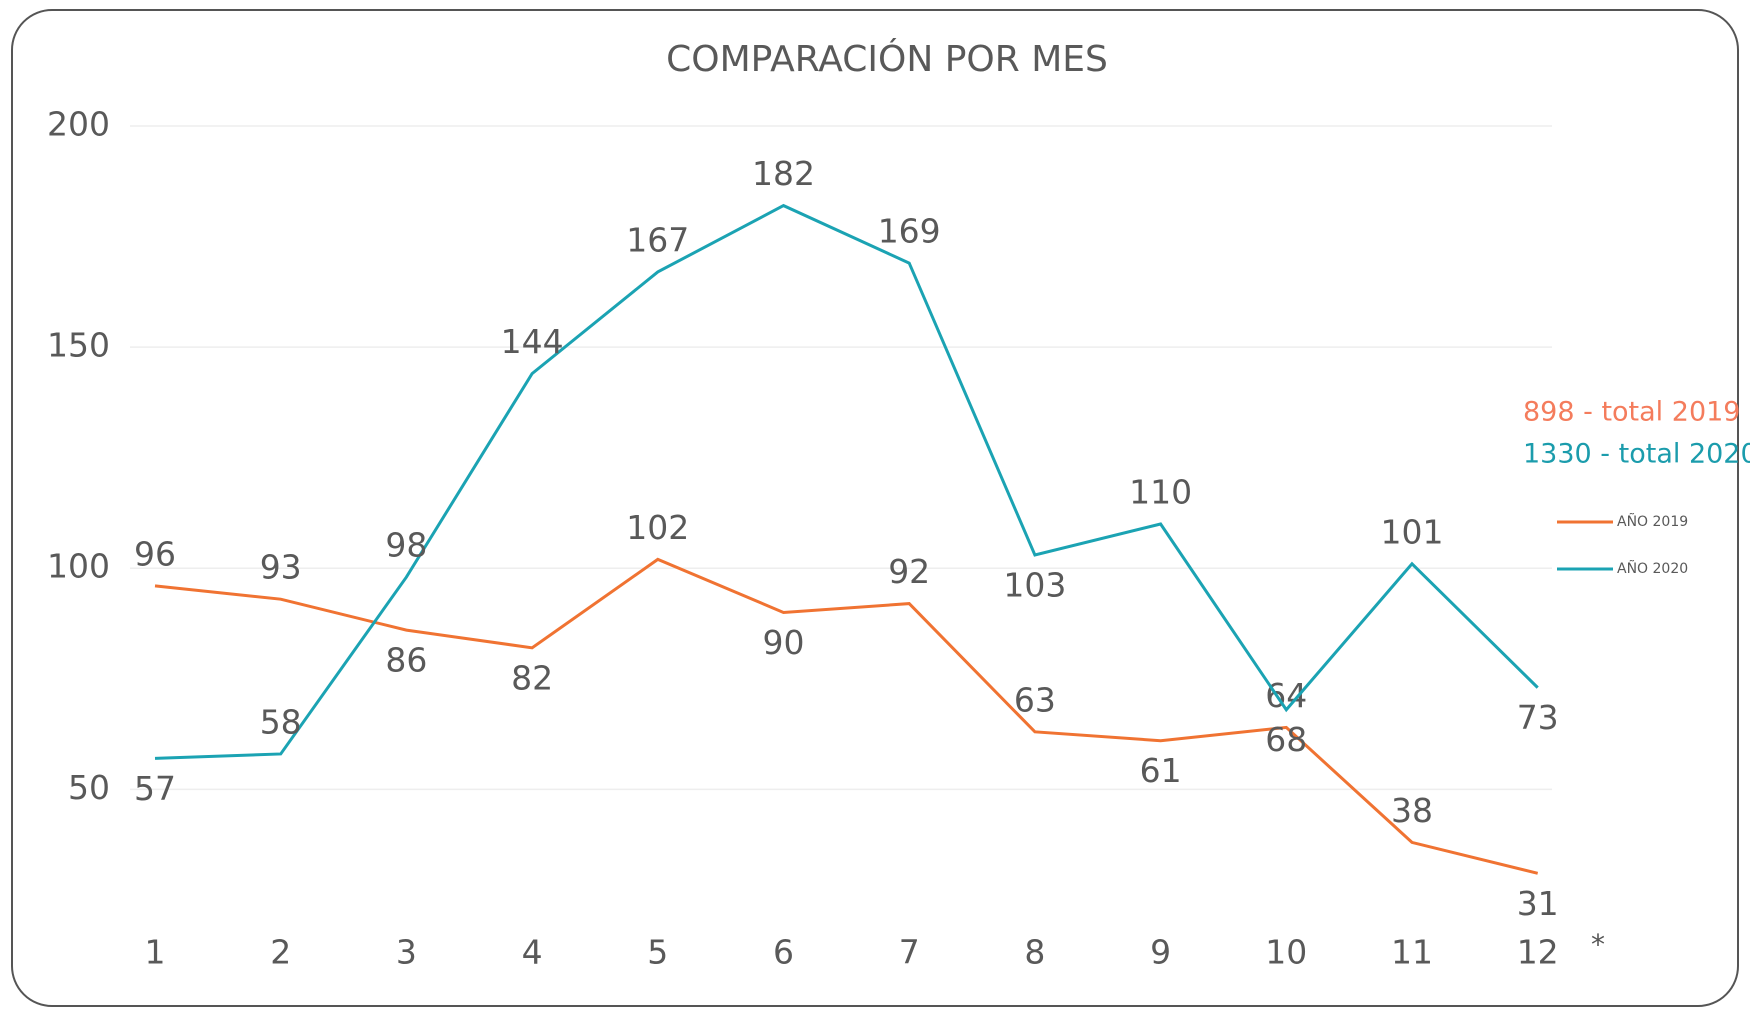 The height and width of the screenshot is (1016, 1750). I want to click on data-label: 61, so click(1161, 770).